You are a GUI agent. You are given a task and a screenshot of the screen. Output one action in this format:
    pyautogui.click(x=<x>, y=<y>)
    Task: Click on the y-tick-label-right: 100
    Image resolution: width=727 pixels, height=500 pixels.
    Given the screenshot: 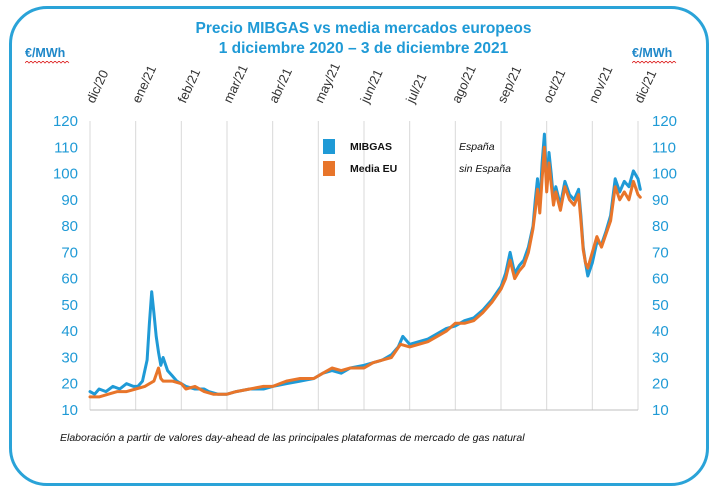 What is the action you would take?
    pyautogui.click(x=664, y=174)
    